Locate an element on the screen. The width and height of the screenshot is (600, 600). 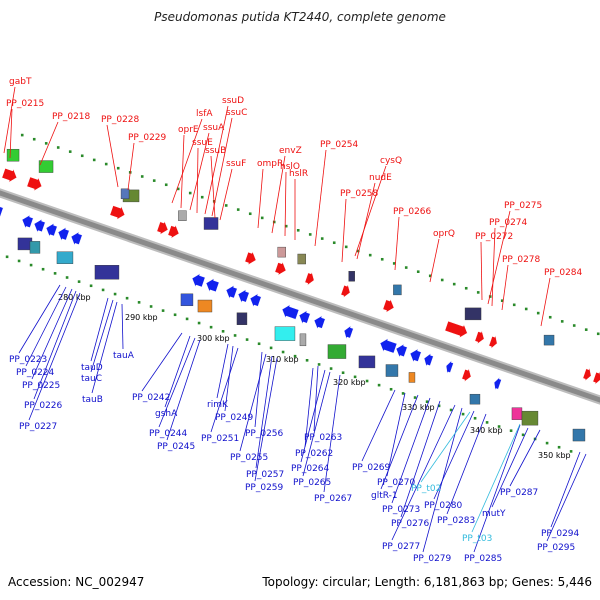
top-gene-label: ssuA is located at coordinates (214, 128).